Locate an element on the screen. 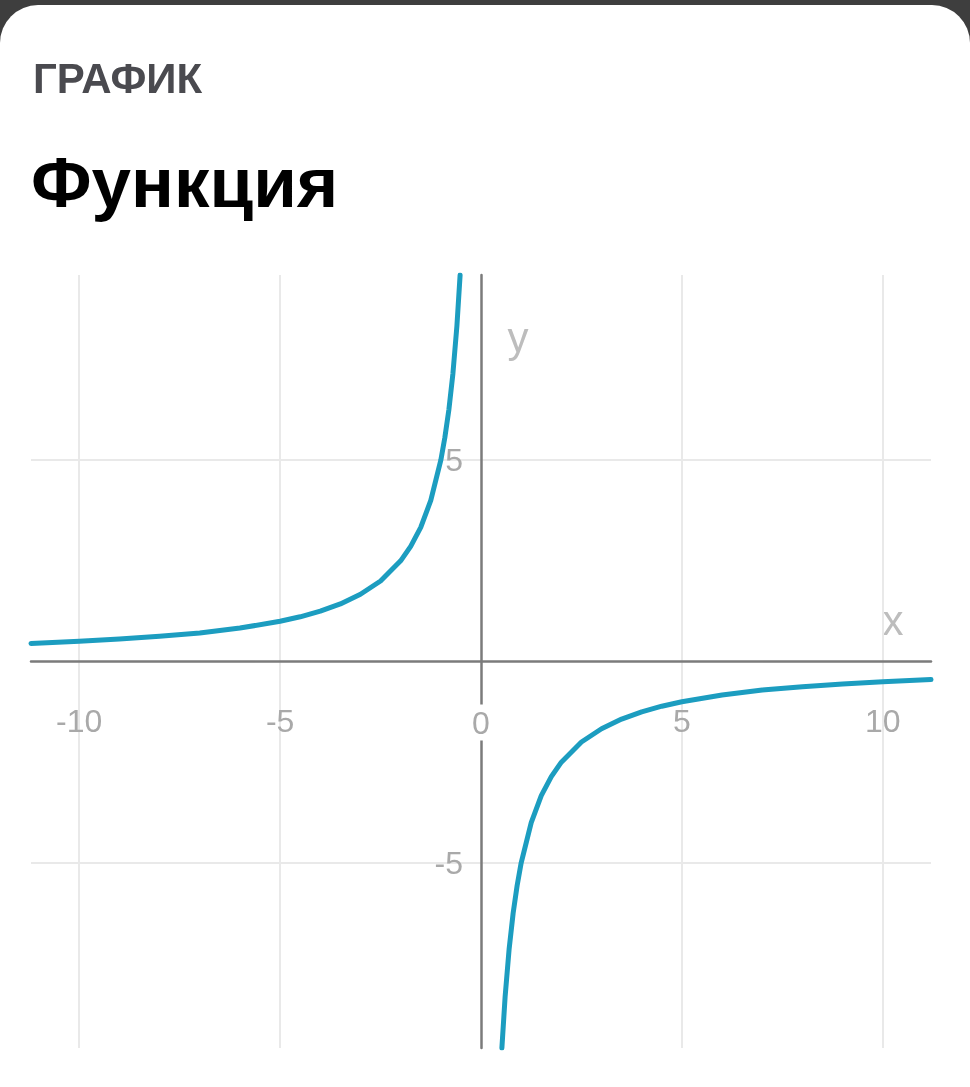 The width and height of the screenshot is (970, 1087). x-tick-label: -10 is located at coordinates (79, 720).